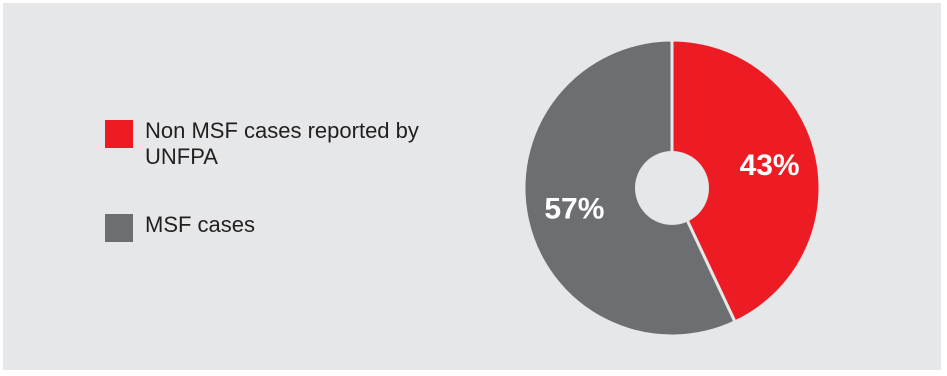 This screenshot has height=376, width=947. I want to click on slice-non-msf, so click(746, 181).